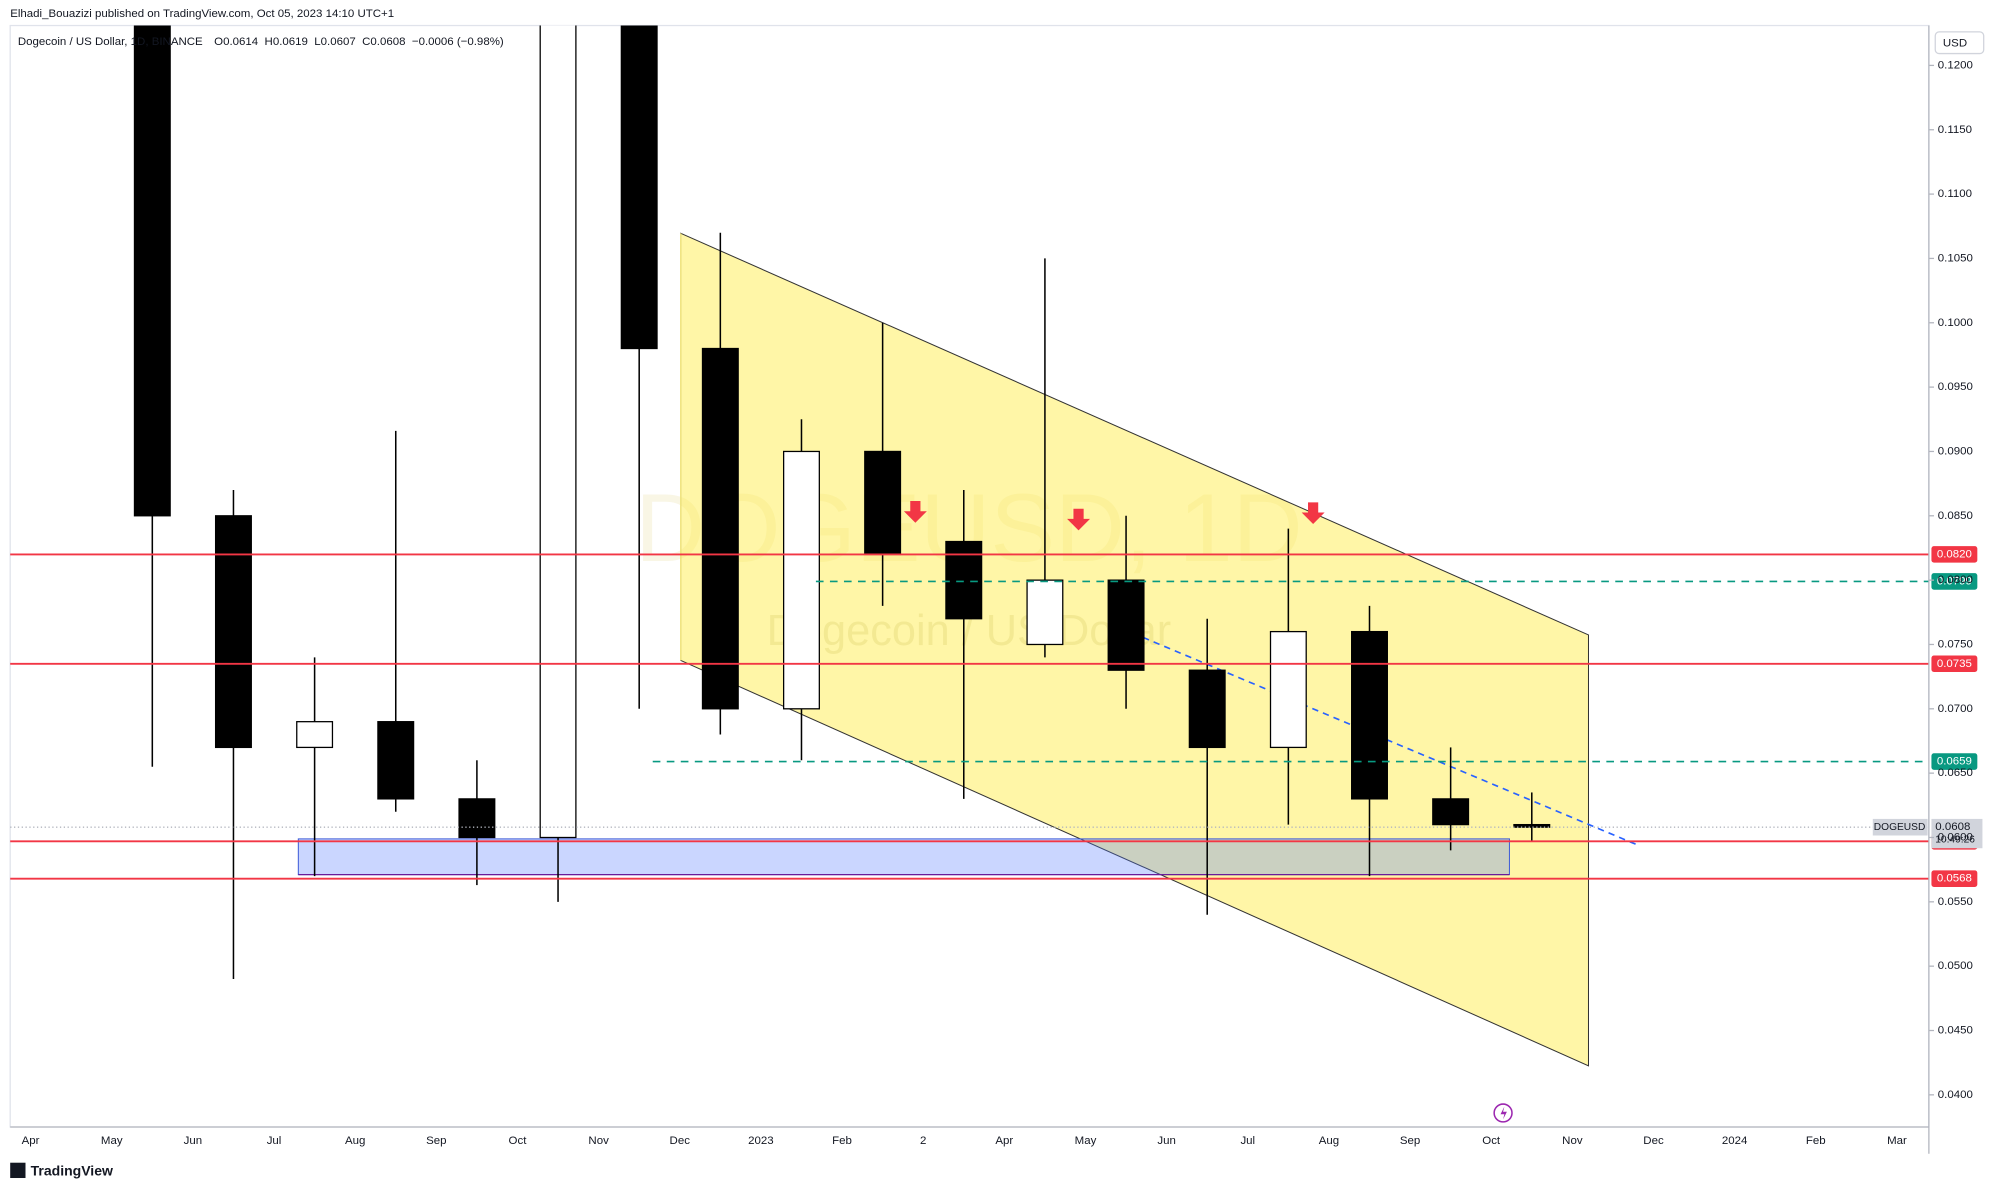 The width and height of the screenshot is (1999, 1189). Describe the element at coordinates (923, 1141) in the screenshot. I see `x-tick-label: 2` at that location.